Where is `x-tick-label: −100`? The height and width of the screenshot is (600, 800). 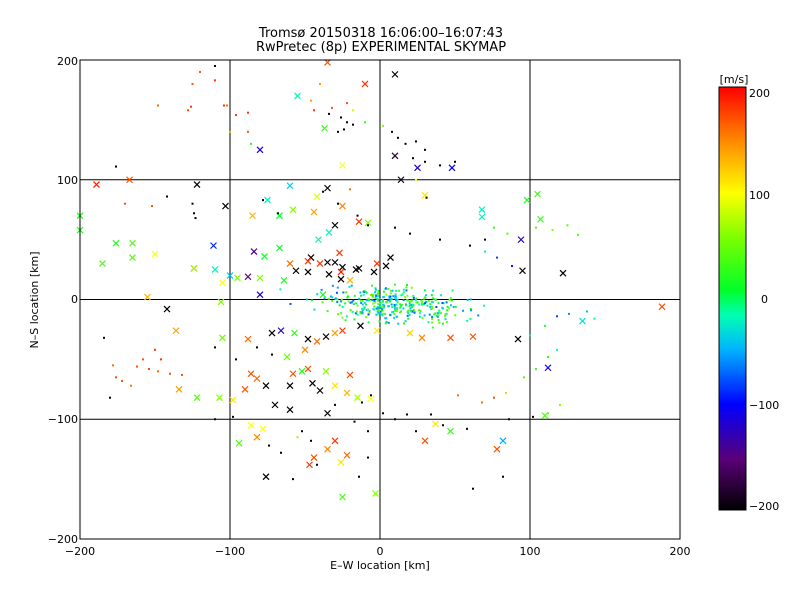
x-tick-label: −100 is located at coordinates (230, 551).